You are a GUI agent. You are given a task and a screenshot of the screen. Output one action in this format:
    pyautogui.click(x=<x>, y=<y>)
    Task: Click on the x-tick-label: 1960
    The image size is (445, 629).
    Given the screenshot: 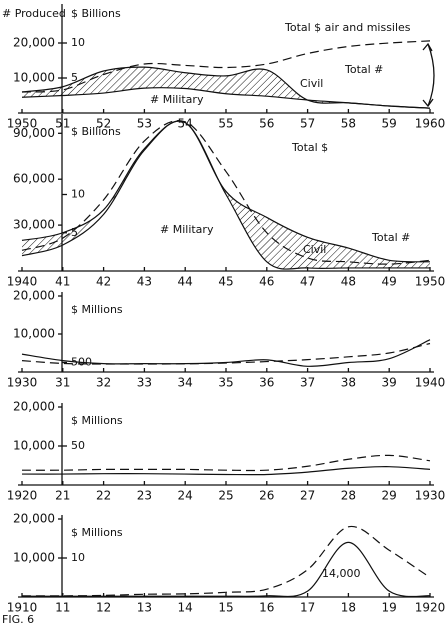 What is the action you would take?
    pyautogui.click(x=430, y=124)
    